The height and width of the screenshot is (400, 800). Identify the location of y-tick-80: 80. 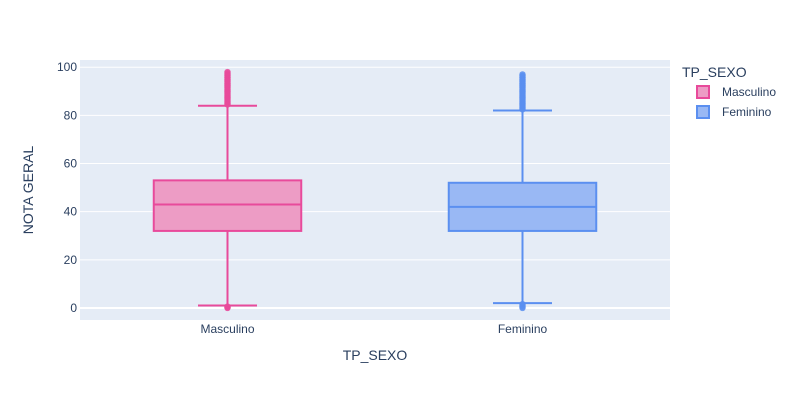
(71, 115).